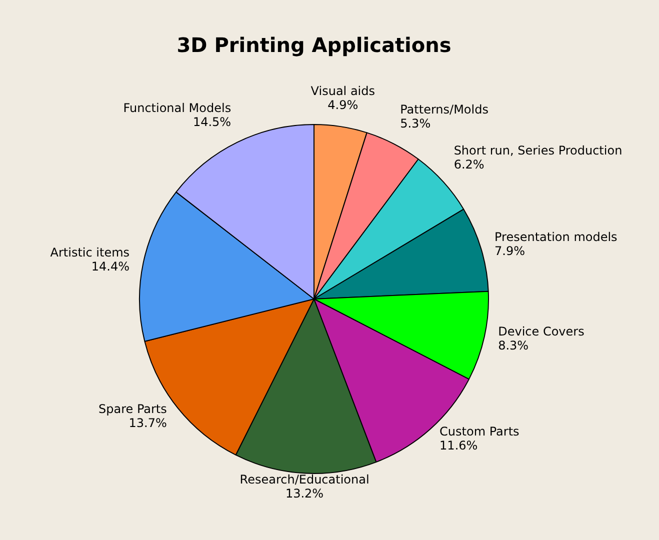 The height and width of the screenshot is (540, 659). What do you see at coordinates (314, 45) in the screenshot?
I see `chart-title: 3D Printing Applications` at bounding box center [314, 45].